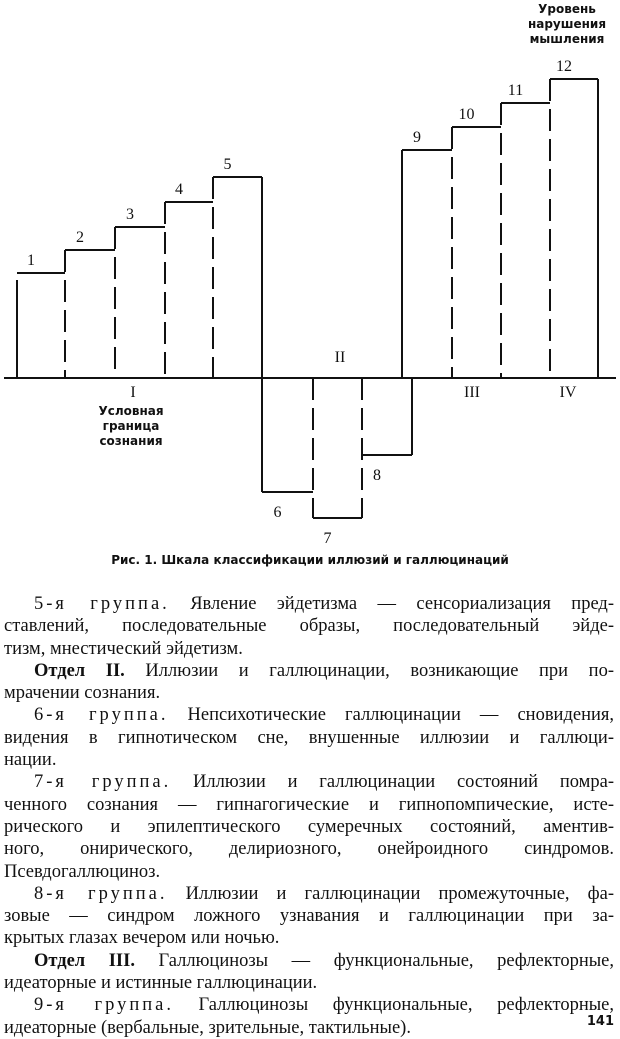 The width and height of the screenshot is (620, 1039). What do you see at coordinates (340, 357) in the screenshot?
I see `section-label-ii: II` at bounding box center [340, 357].